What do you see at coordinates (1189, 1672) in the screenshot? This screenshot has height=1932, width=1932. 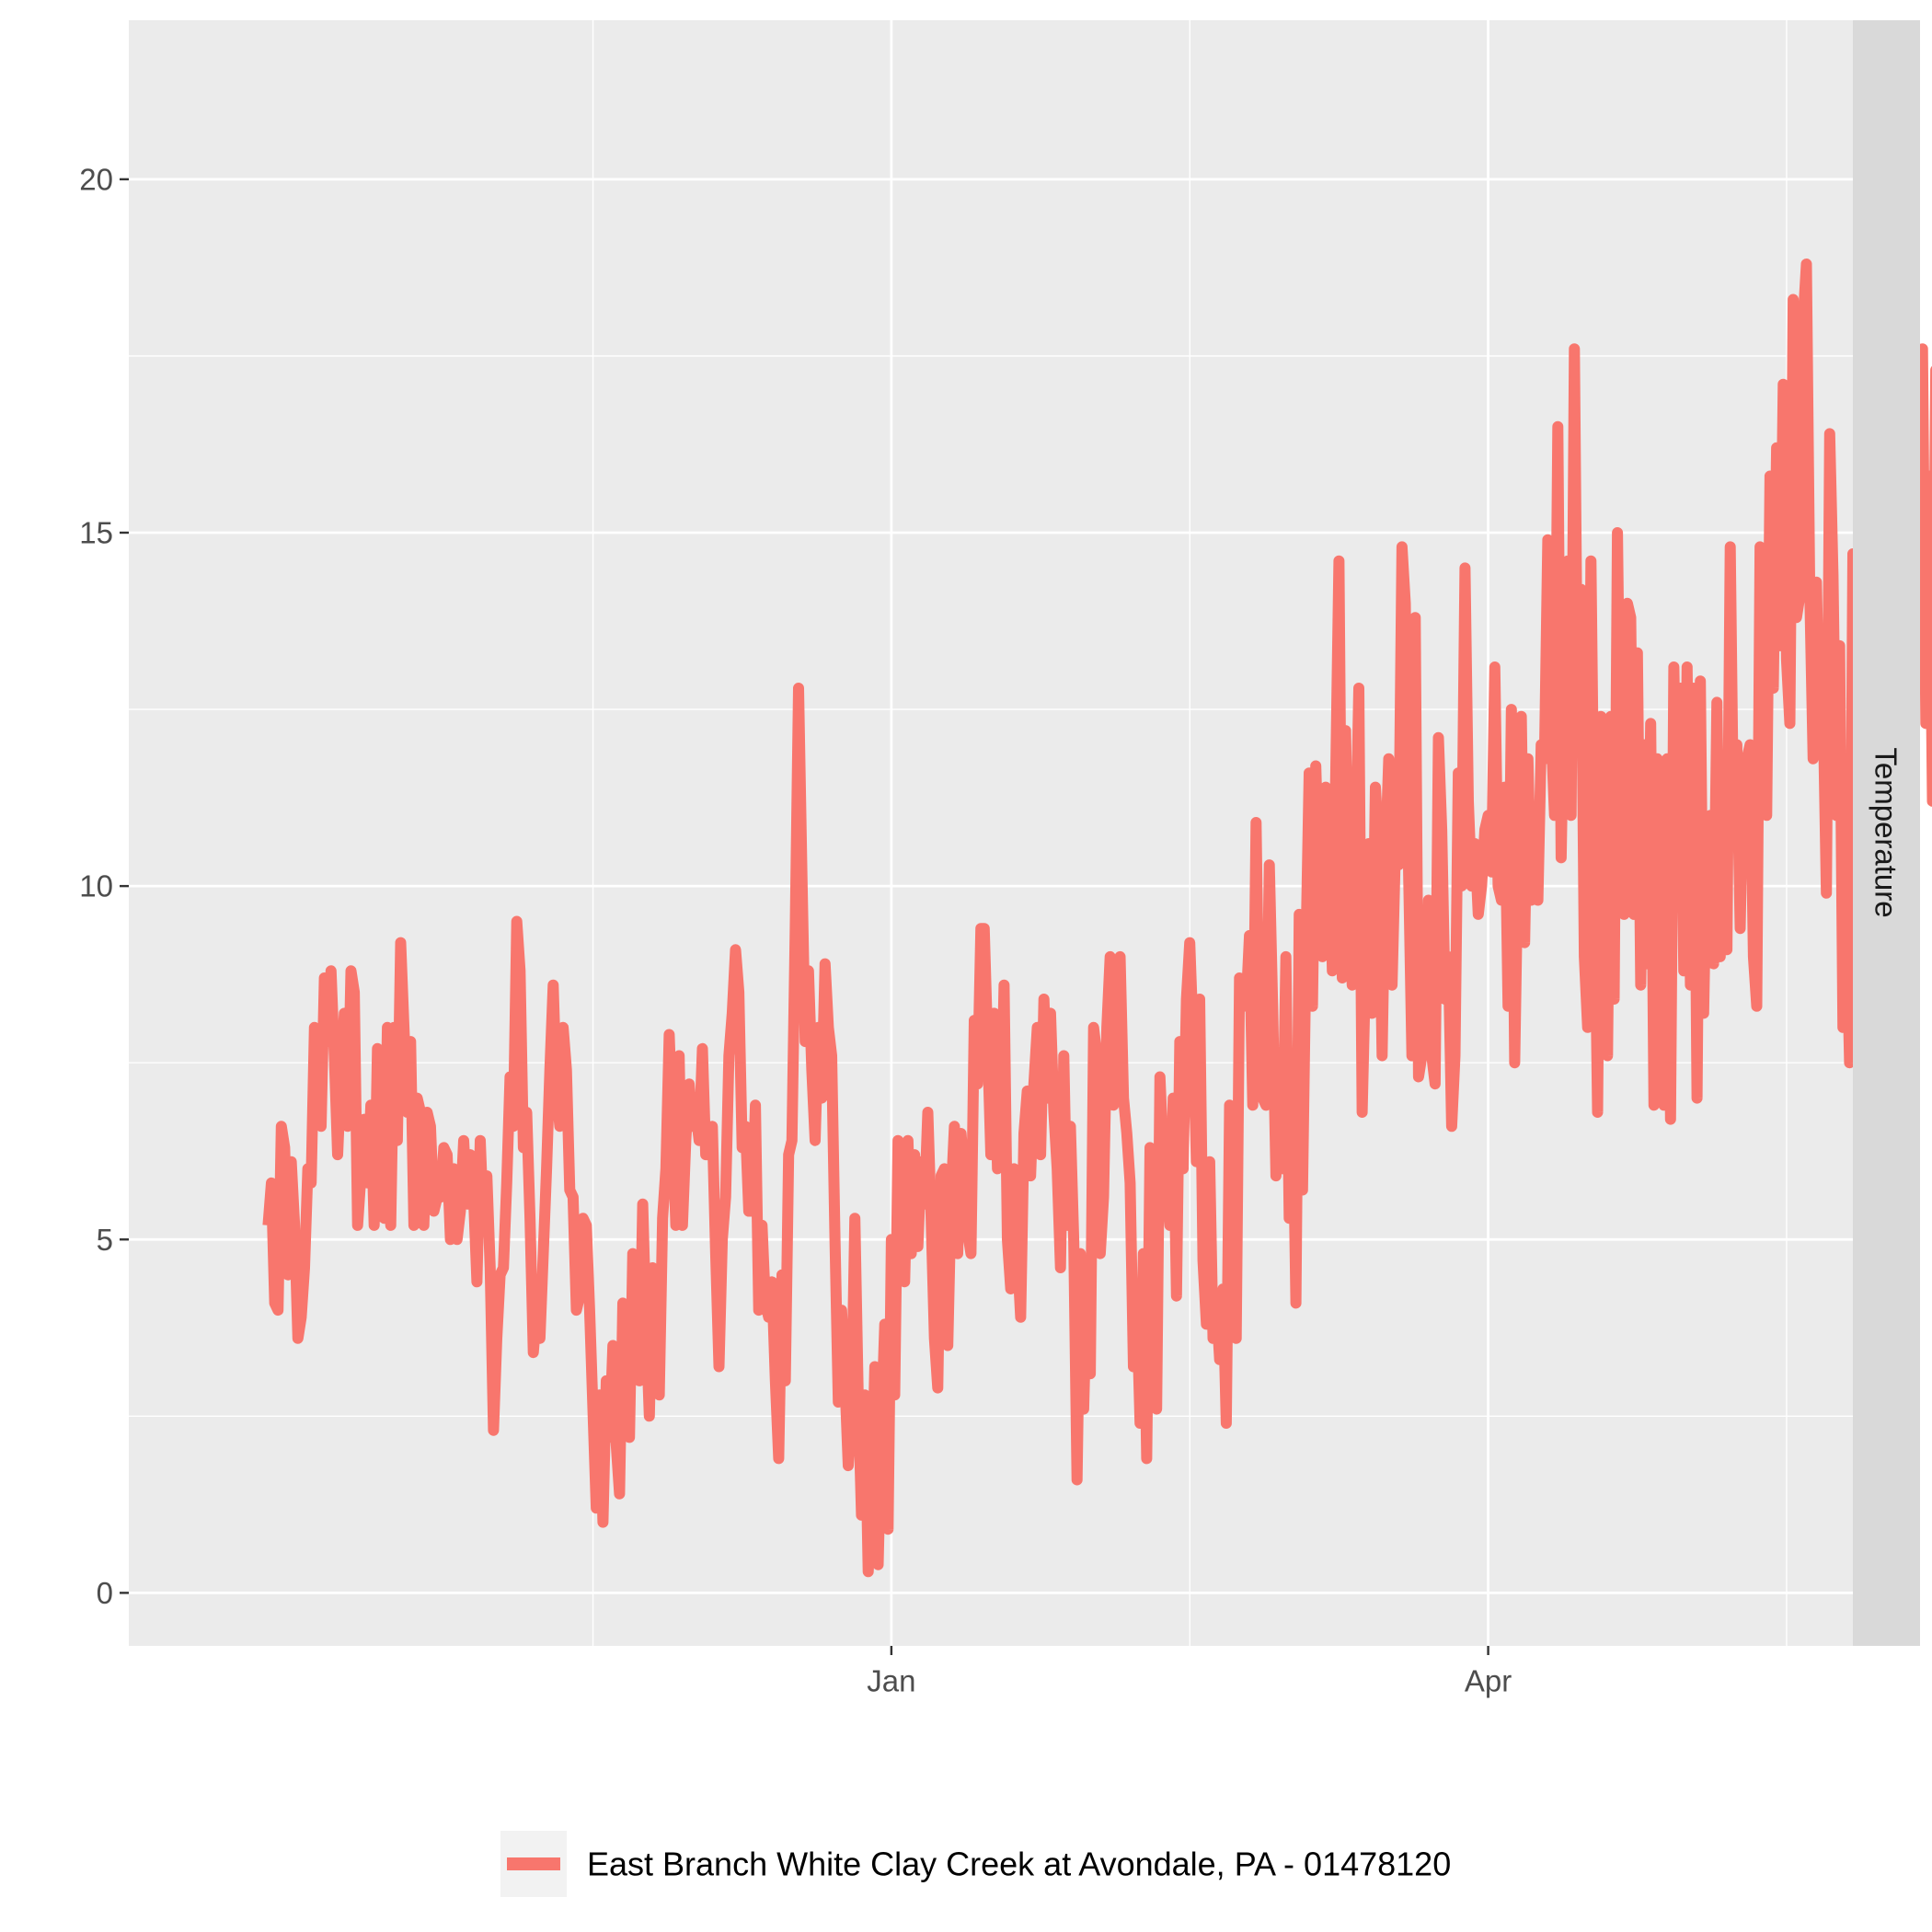 I see `x-axis: Jan Apr` at bounding box center [1189, 1672].